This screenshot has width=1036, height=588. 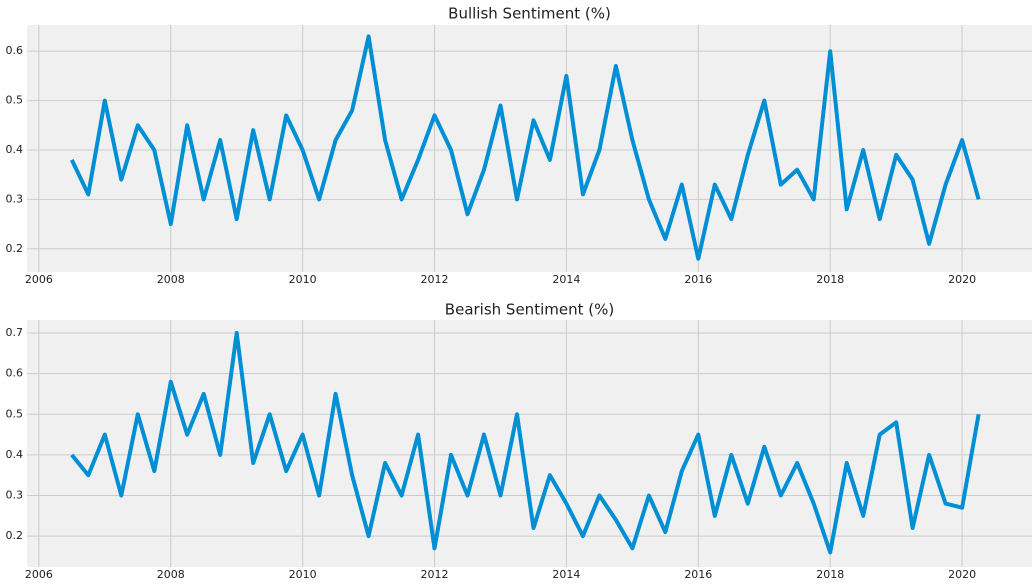 I want to click on chart-title: Bearish Sentiment (%), so click(x=529, y=310).